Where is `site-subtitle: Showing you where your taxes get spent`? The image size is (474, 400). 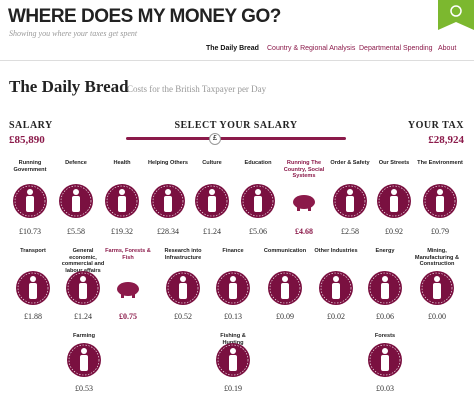
site-subtitle: Showing you where your taxes get spent is located at coordinates (73, 33).